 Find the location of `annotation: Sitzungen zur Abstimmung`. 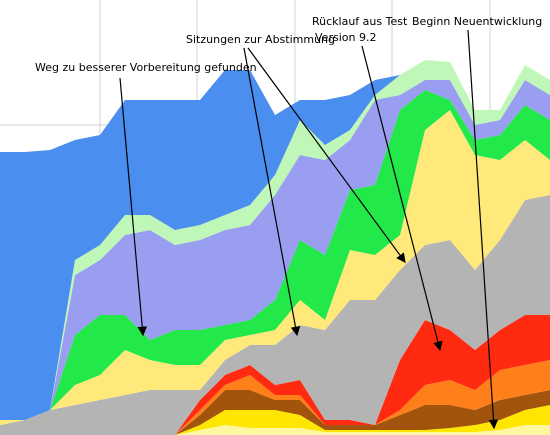

annotation: Sitzungen zur Abstimmung is located at coordinates (260, 39).